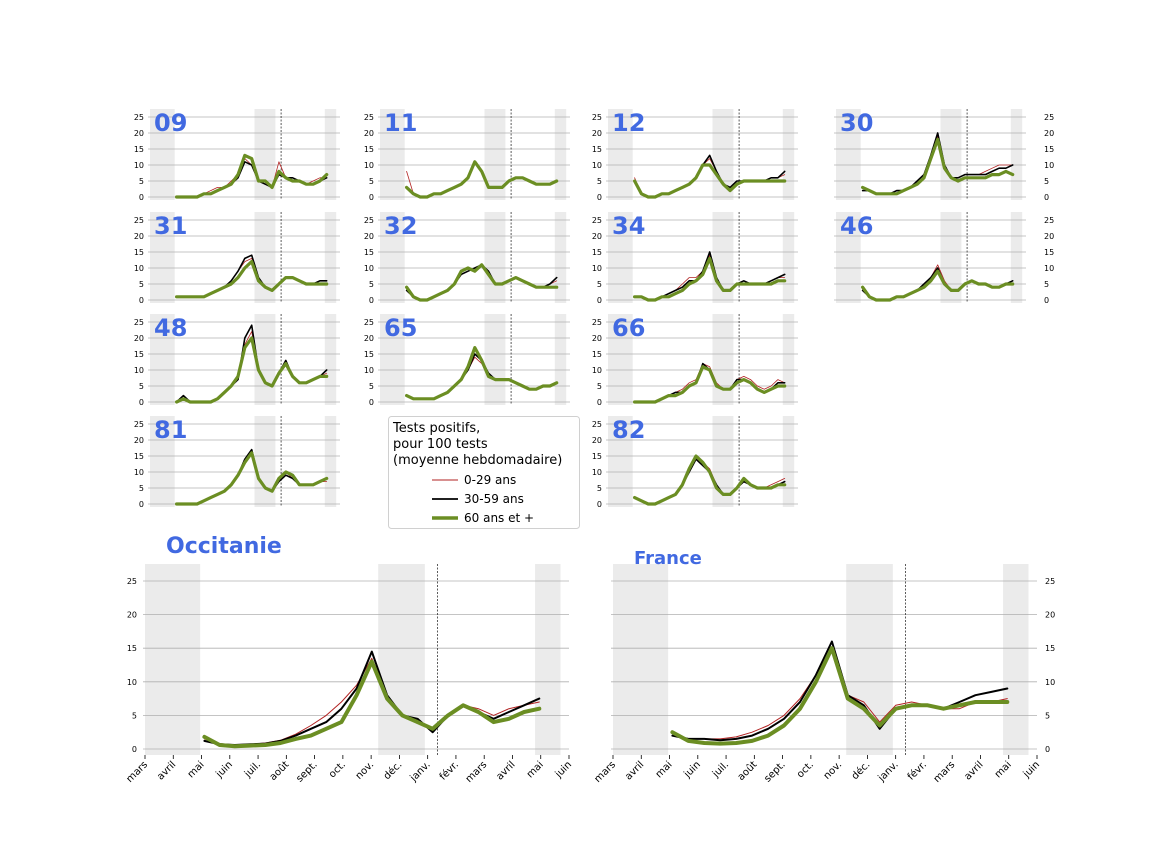  I want to click on panel-title: 65, so click(400, 328).